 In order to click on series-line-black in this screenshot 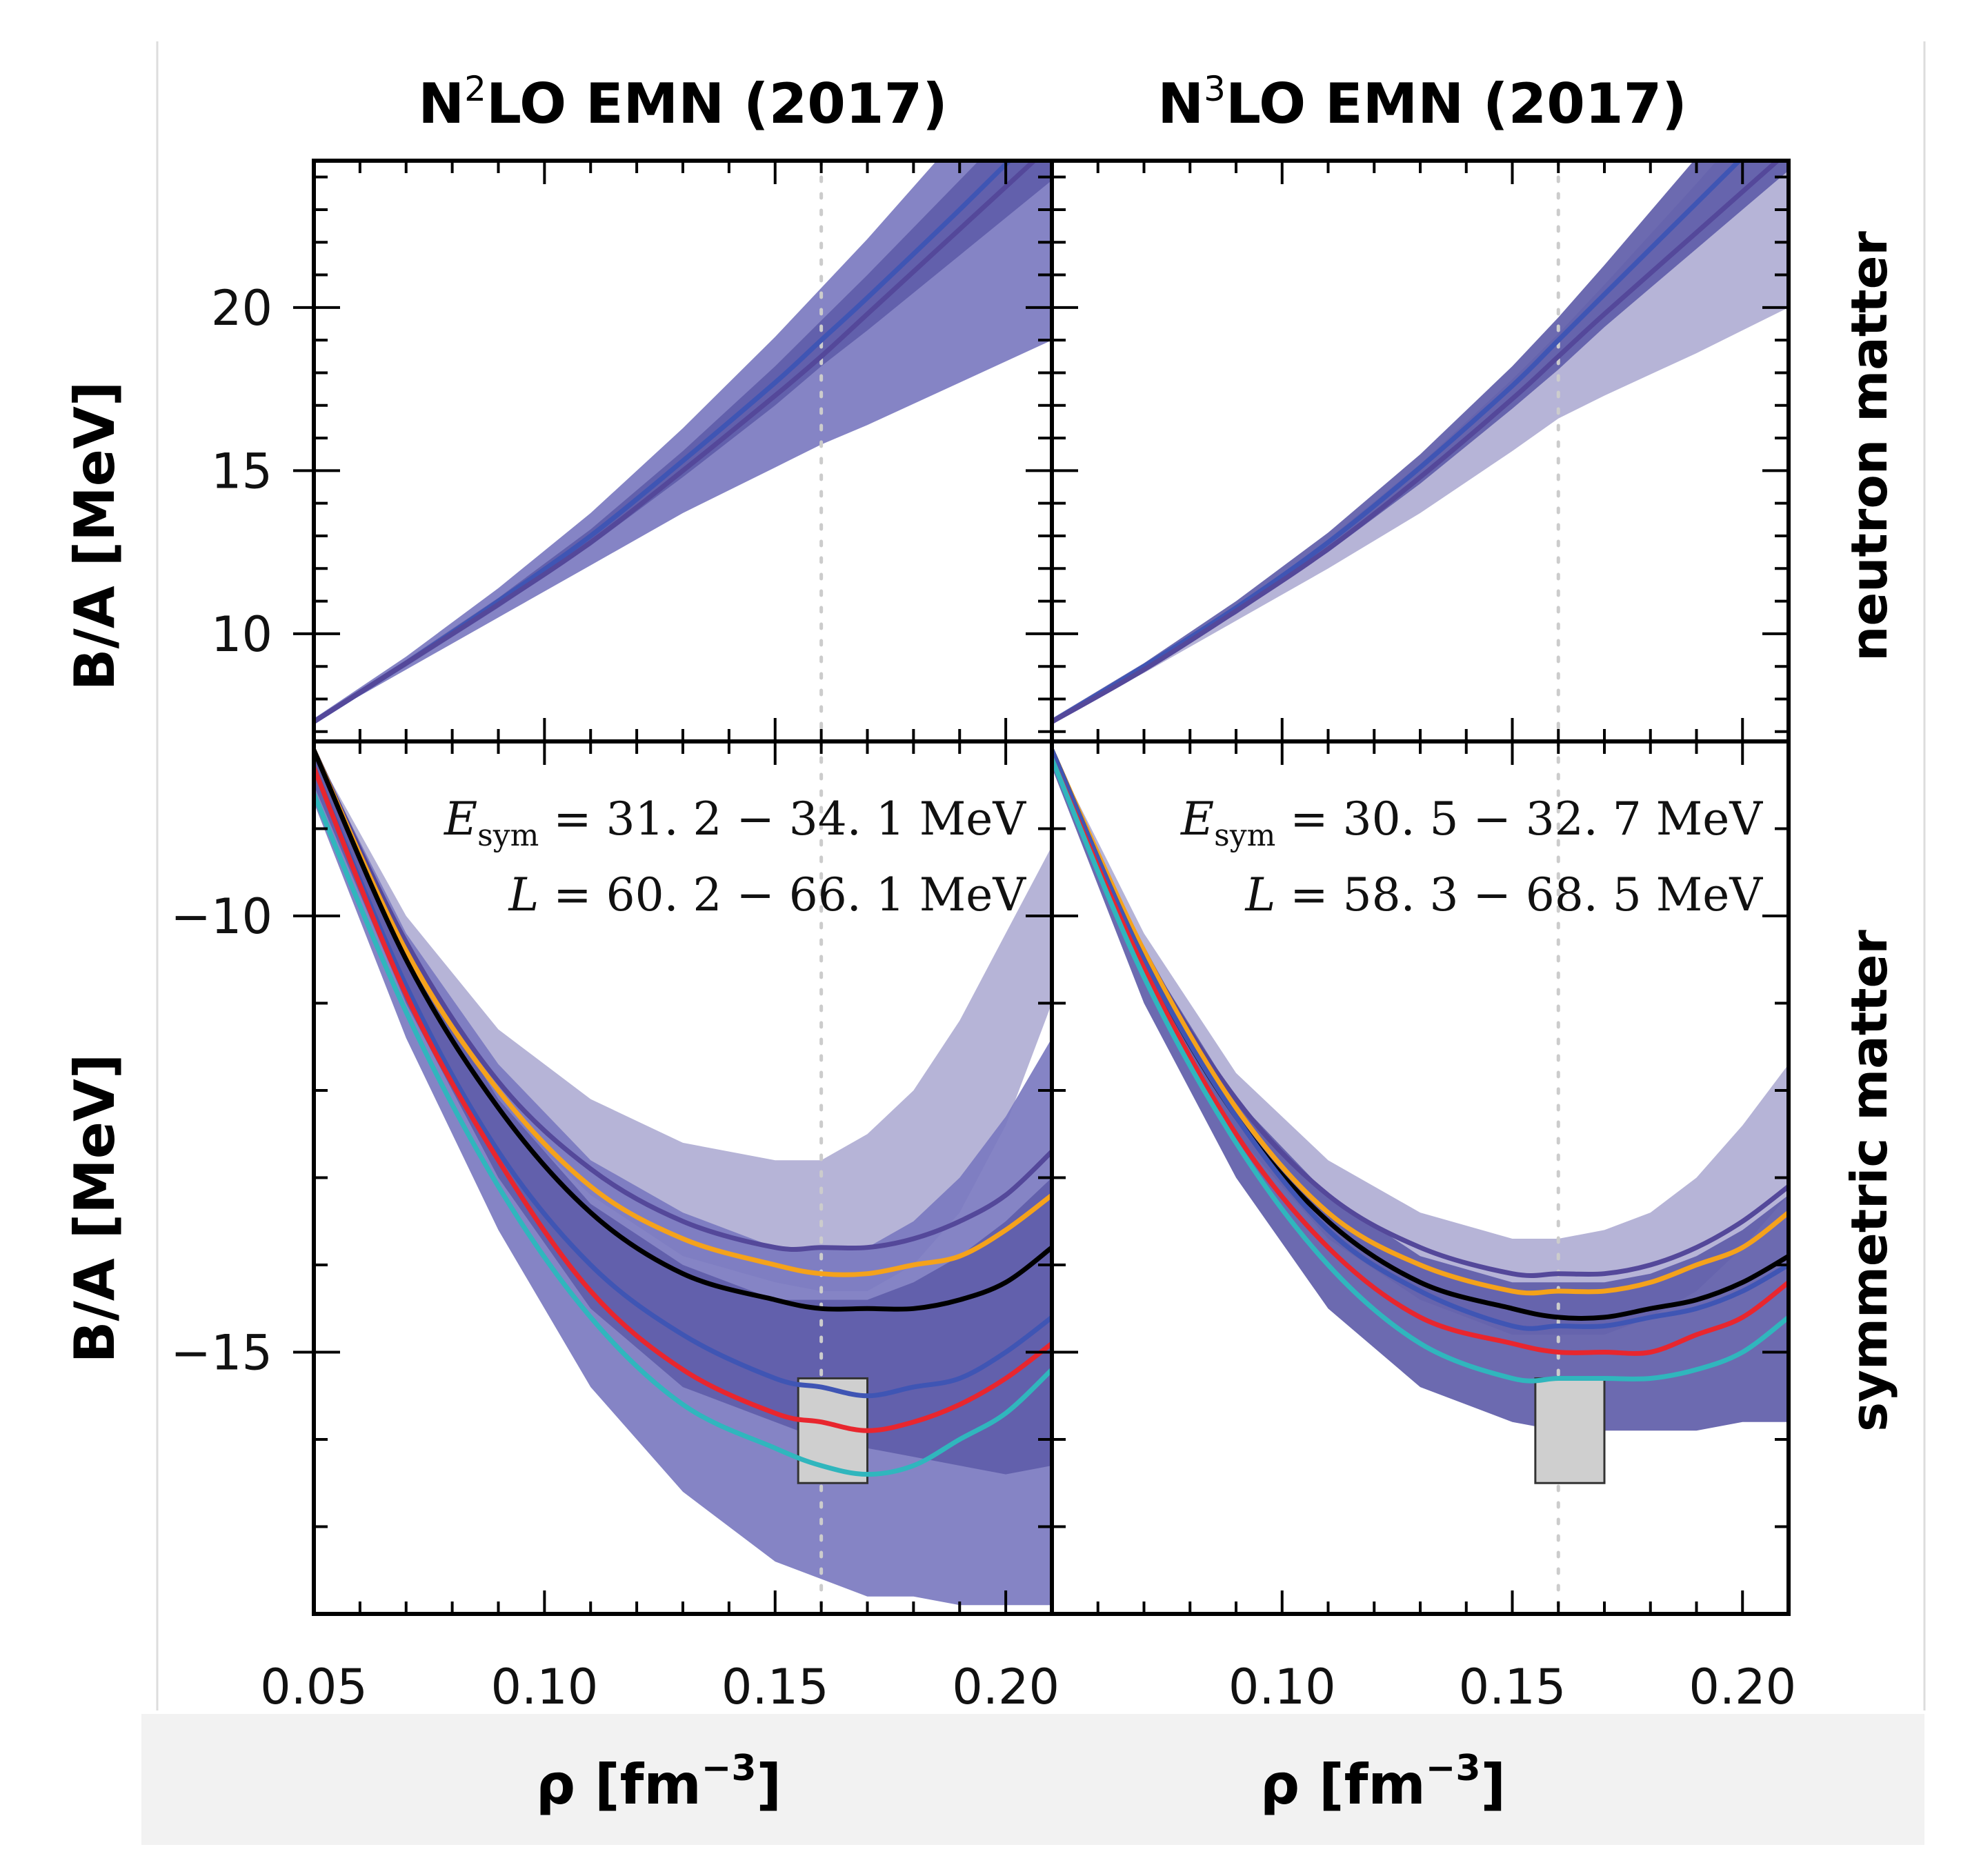, I will do `click(683, 1030)`.